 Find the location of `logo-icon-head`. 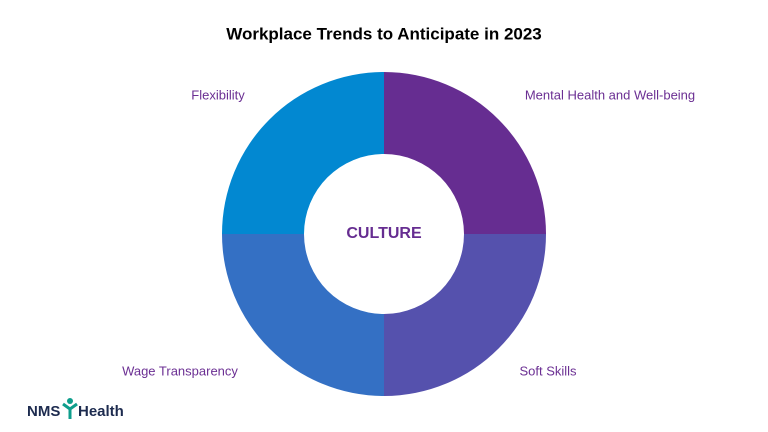

logo-icon-head is located at coordinates (70, 401).